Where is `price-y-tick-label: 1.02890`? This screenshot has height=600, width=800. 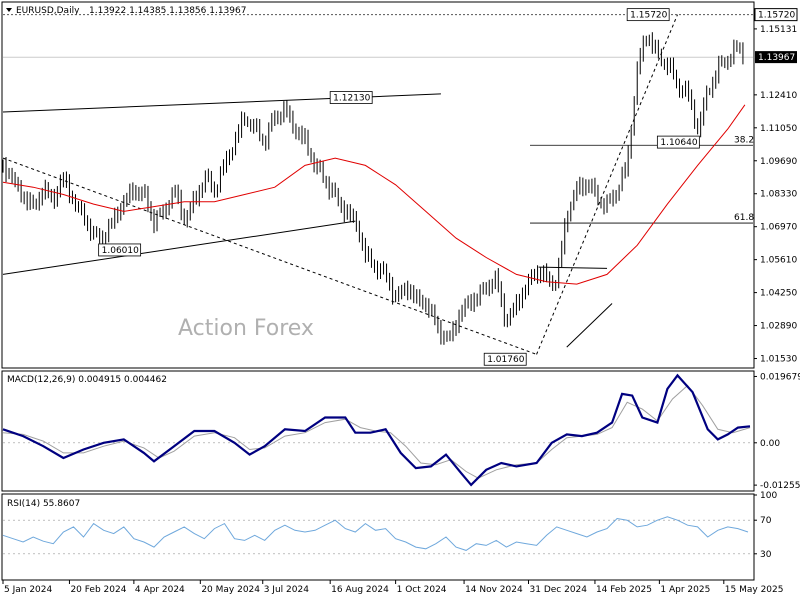 price-y-tick-label: 1.02890 is located at coordinates (778, 327).